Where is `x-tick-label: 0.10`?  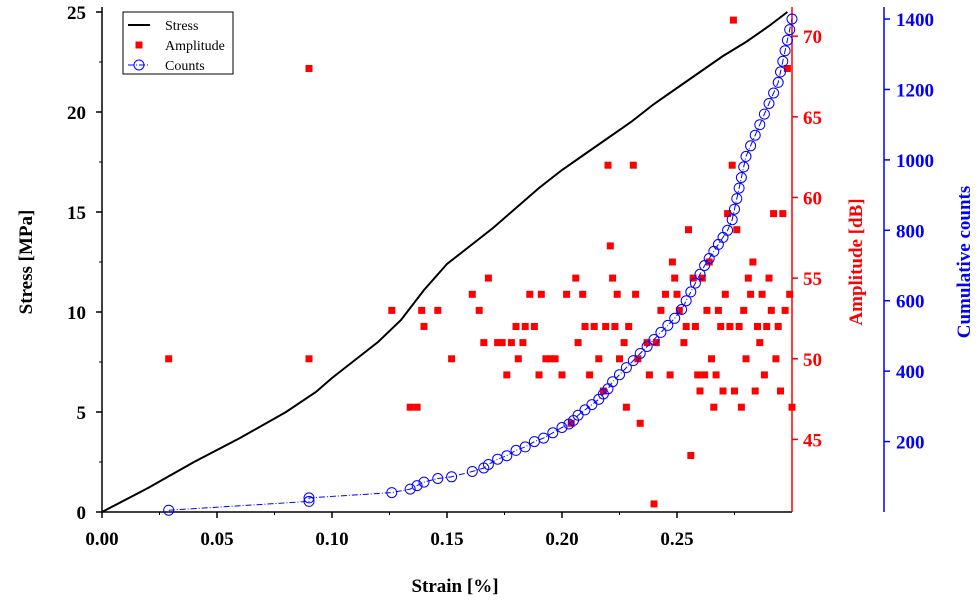 x-tick-label: 0.10 is located at coordinates (331, 539).